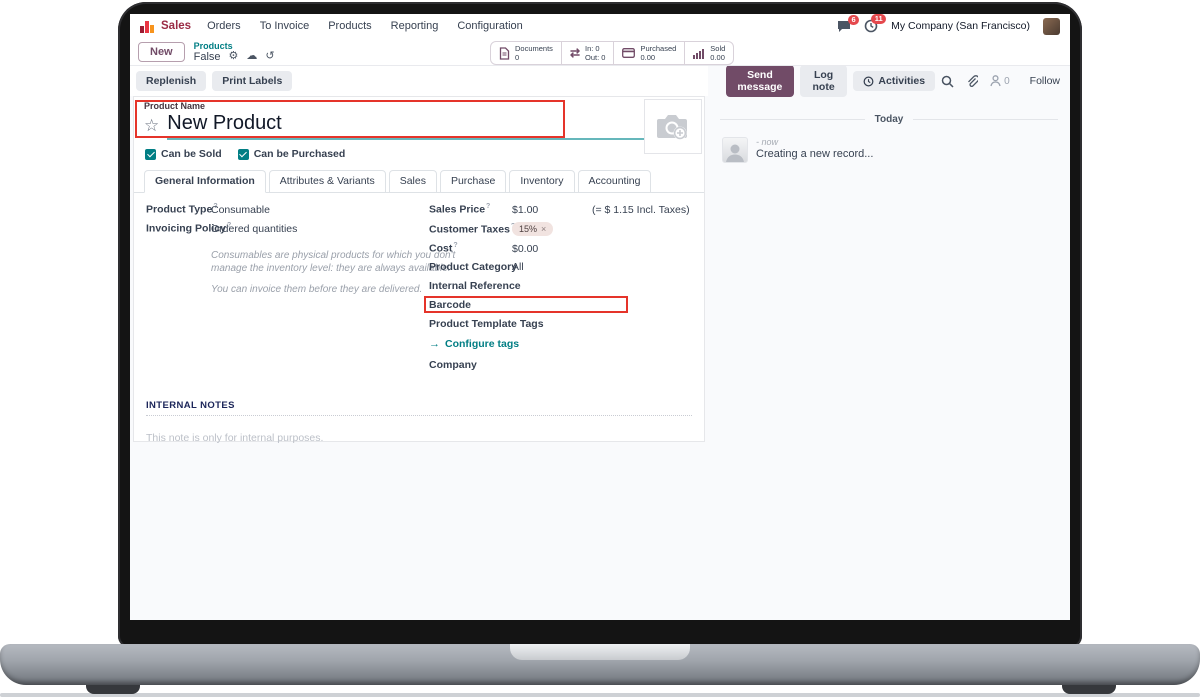 The image size is (1200, 697). I want to click on messages-icon: 6, so click(848, 23).